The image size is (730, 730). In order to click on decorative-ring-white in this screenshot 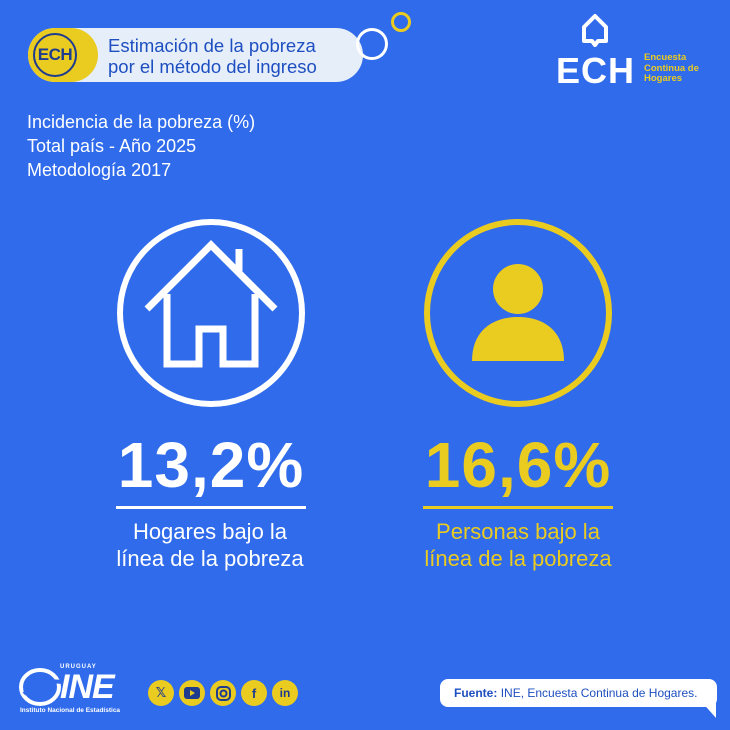, I will do `click(372, 44)`.